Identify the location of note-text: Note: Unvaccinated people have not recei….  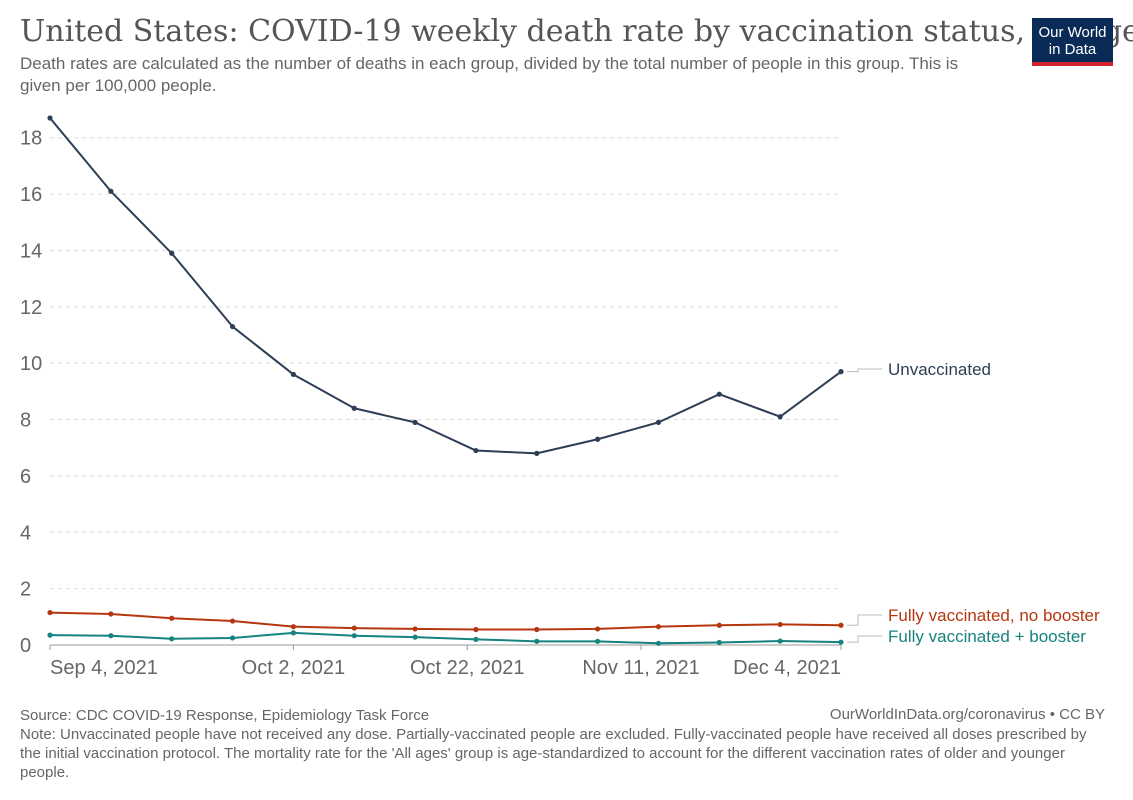
(553, 753).